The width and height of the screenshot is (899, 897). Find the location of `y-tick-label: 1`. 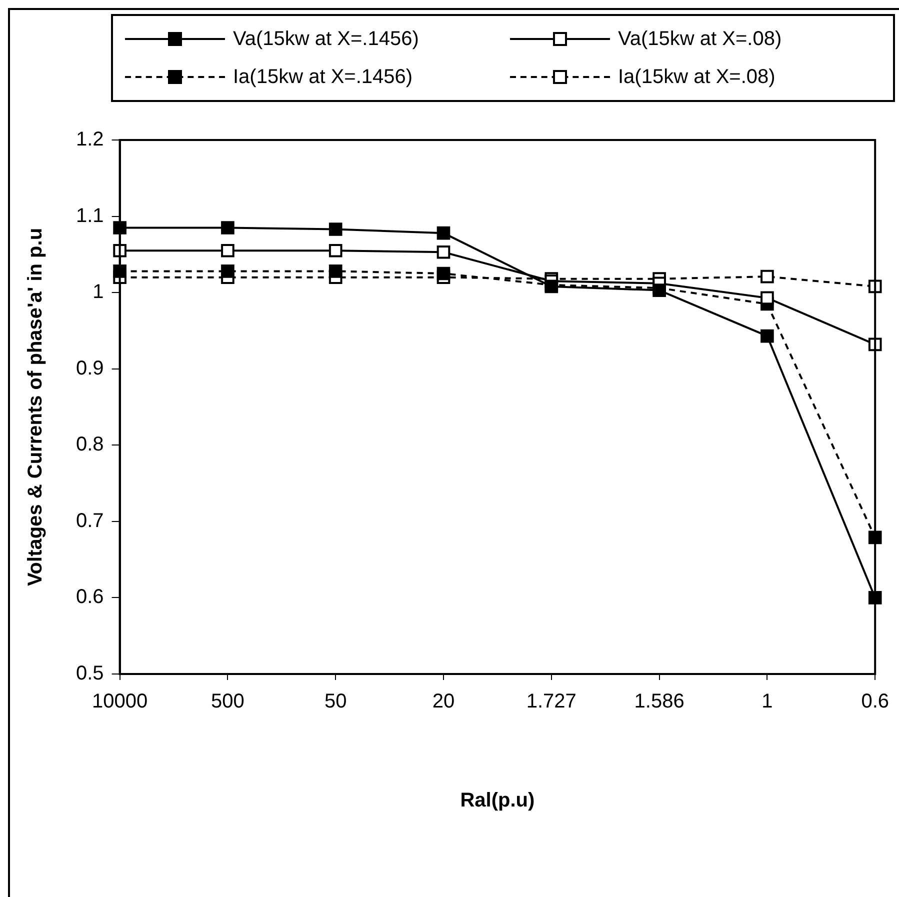

y-tick-label: 1 is located at coordinates (98, 292).